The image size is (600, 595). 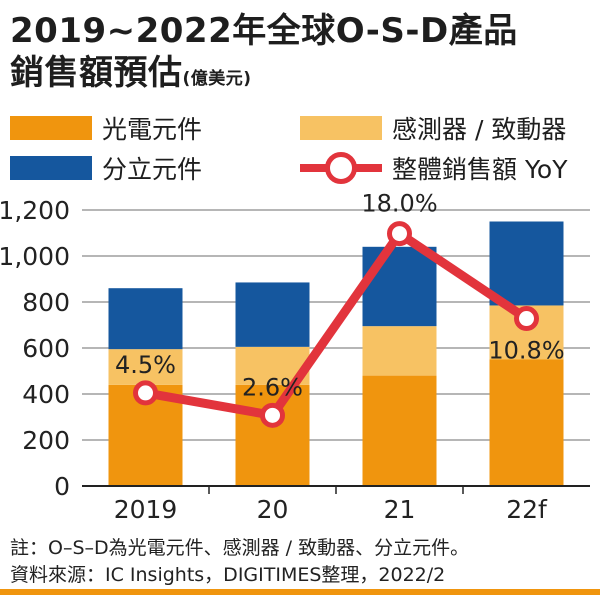 I want to click on legend-label-sensor: 感測器 / 致動器, so click(x=479, y=129).